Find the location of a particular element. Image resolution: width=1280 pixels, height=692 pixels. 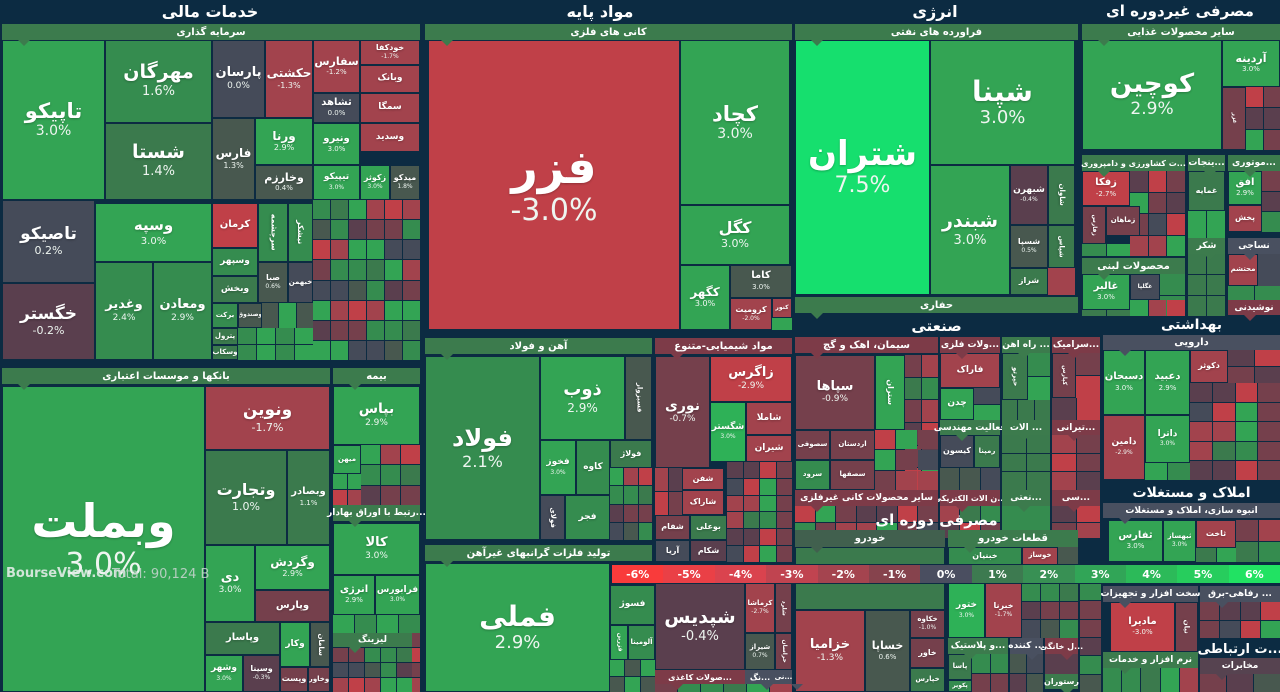

subsection-header: فعالیت مهندسی is located at coordinates (970, 430).